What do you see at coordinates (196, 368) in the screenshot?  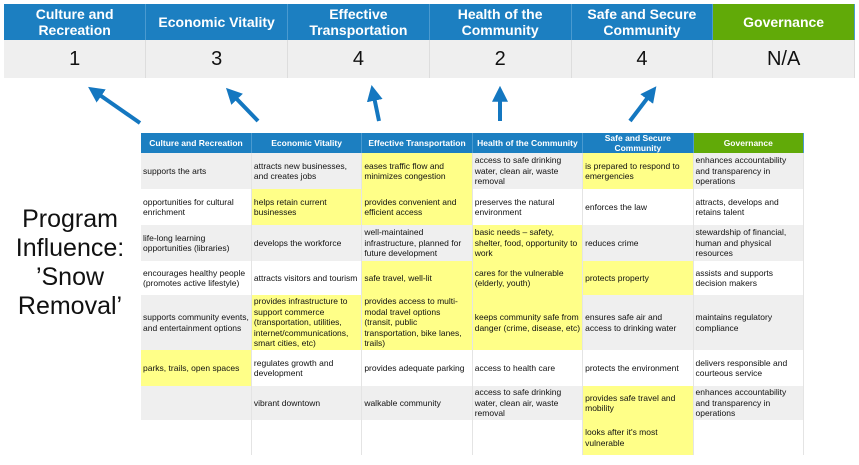 I see `table-cell: parks, trails, open spaces` at bounding box center [196, 368].